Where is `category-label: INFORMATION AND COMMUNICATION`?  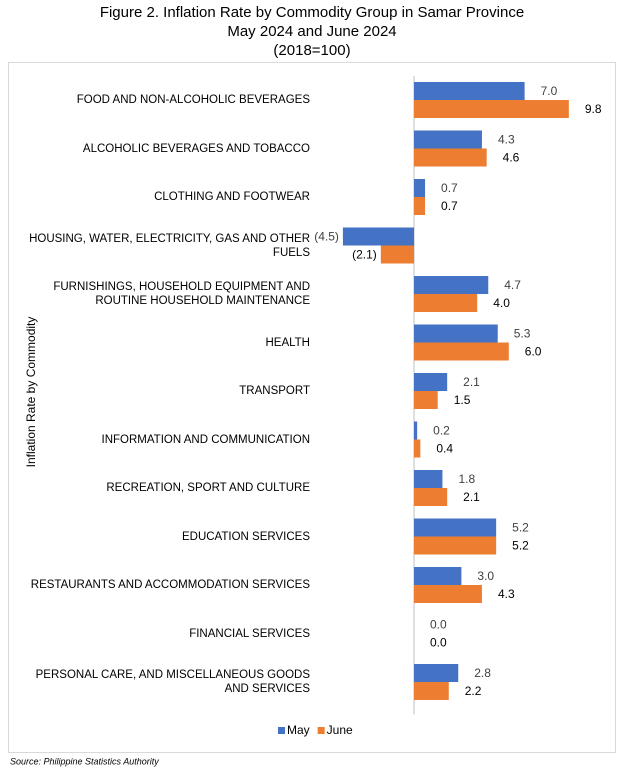
category-label: INFORMATION AND COMMUNICATION is located at coordinates (205, 439).